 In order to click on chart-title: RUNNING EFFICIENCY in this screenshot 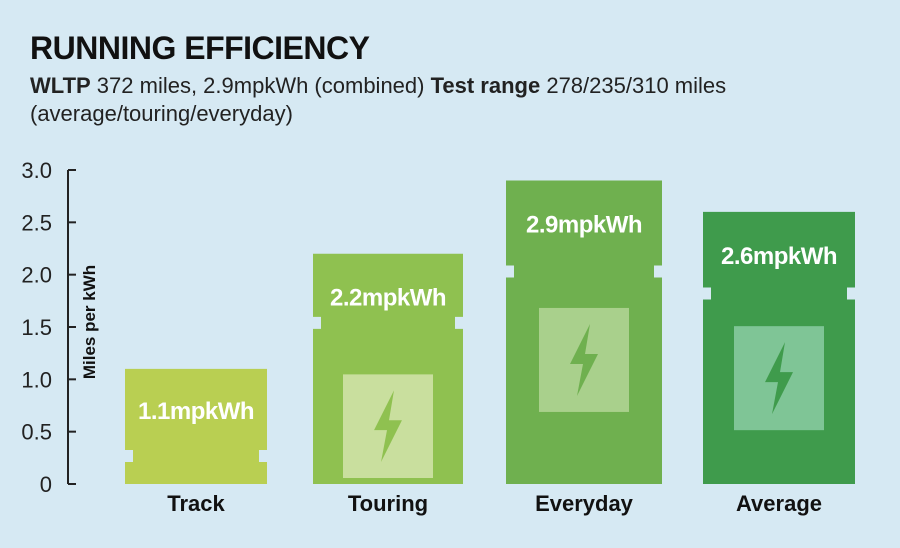, I will do `click(200, 48)`.